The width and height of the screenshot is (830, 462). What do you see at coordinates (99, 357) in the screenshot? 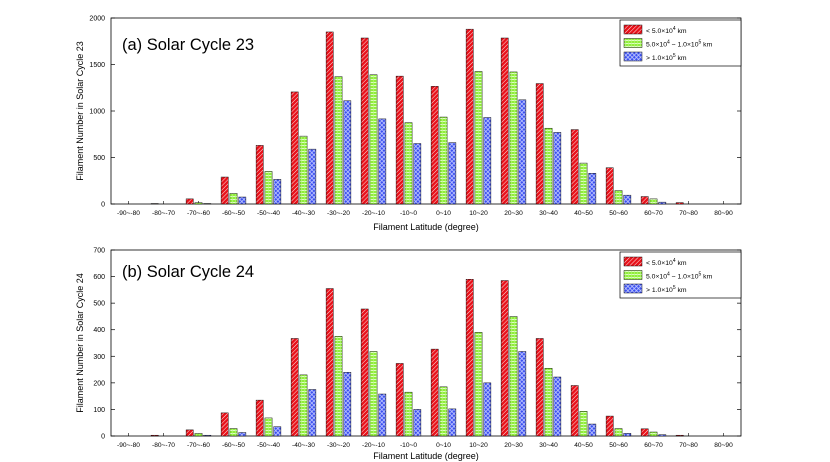
I see `y-tick-label: 300` at bounding box center [99, 357].